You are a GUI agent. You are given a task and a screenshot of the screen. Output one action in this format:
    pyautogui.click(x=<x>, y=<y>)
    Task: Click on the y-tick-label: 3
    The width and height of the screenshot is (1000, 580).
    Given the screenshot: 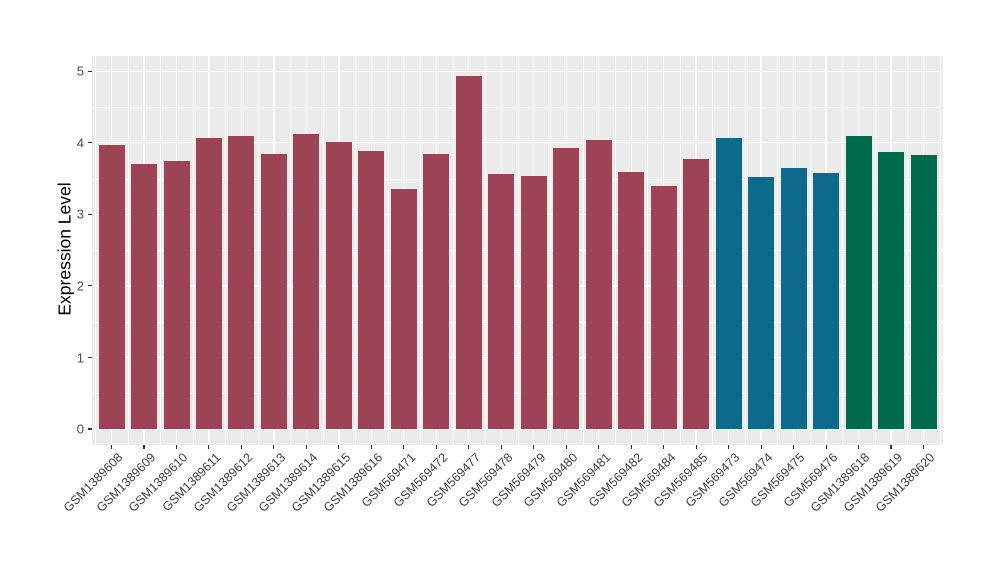 What is the action you would take?
    pyautogui.click(x=80, y=214)
    